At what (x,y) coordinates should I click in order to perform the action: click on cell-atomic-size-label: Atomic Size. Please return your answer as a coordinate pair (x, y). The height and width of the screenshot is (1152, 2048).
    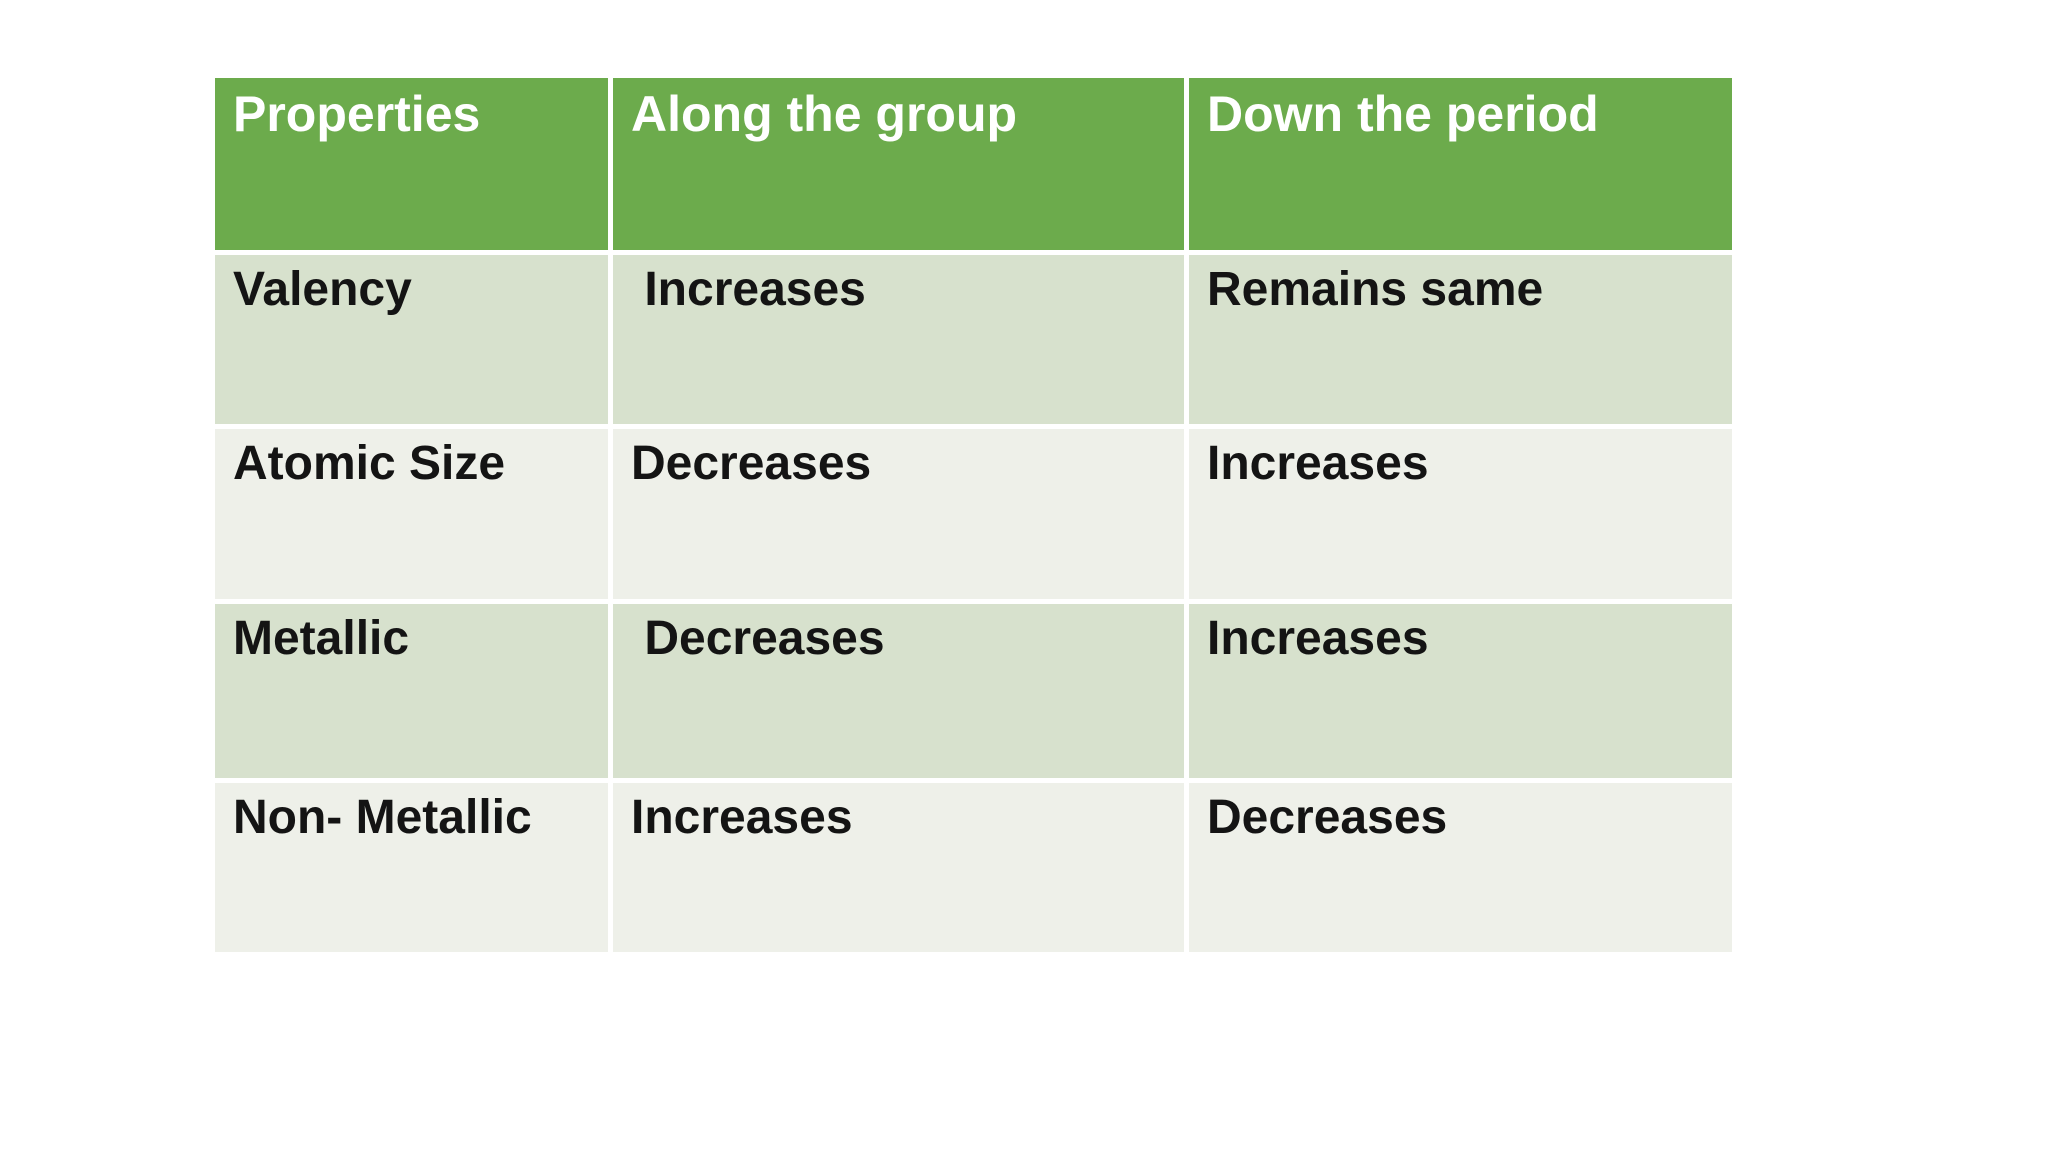
    Looking at the image, I should click on (411, 514).